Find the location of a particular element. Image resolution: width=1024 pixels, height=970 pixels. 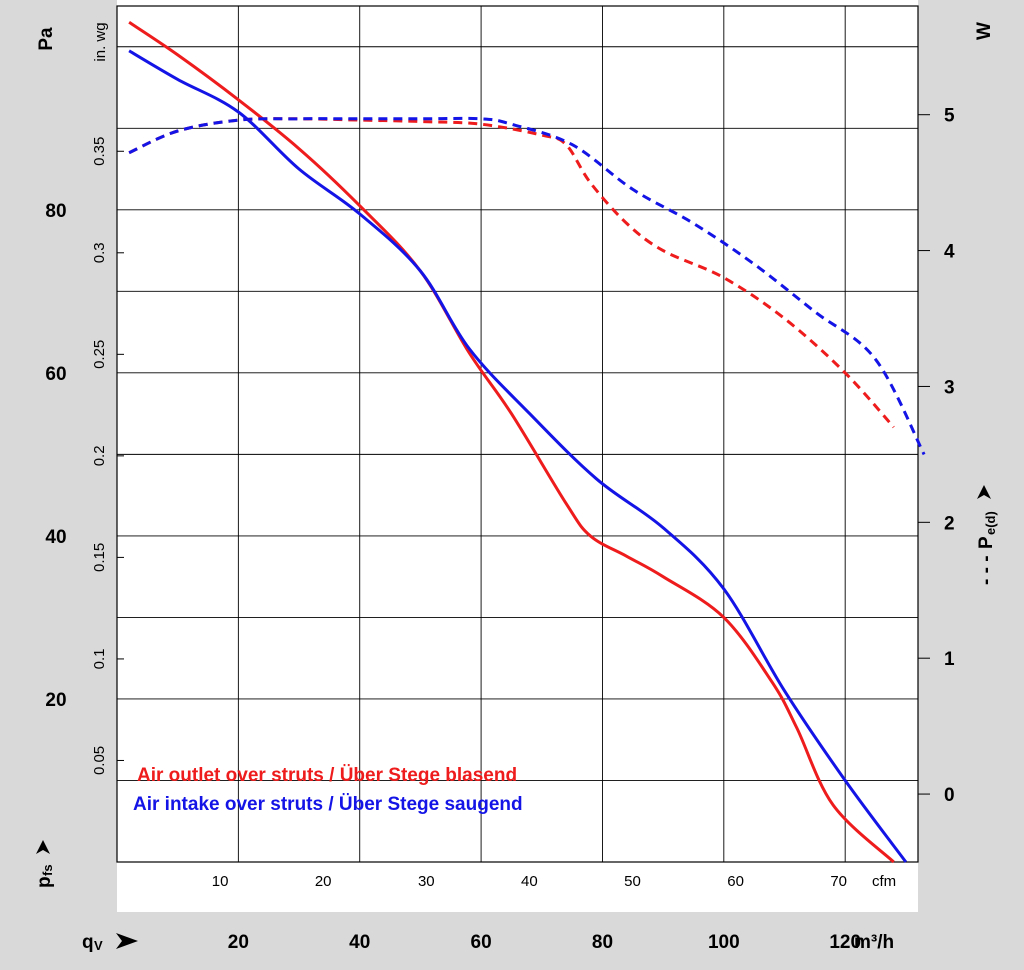

inch-tick-label: 0.1 is located at coordinates (99, 659).